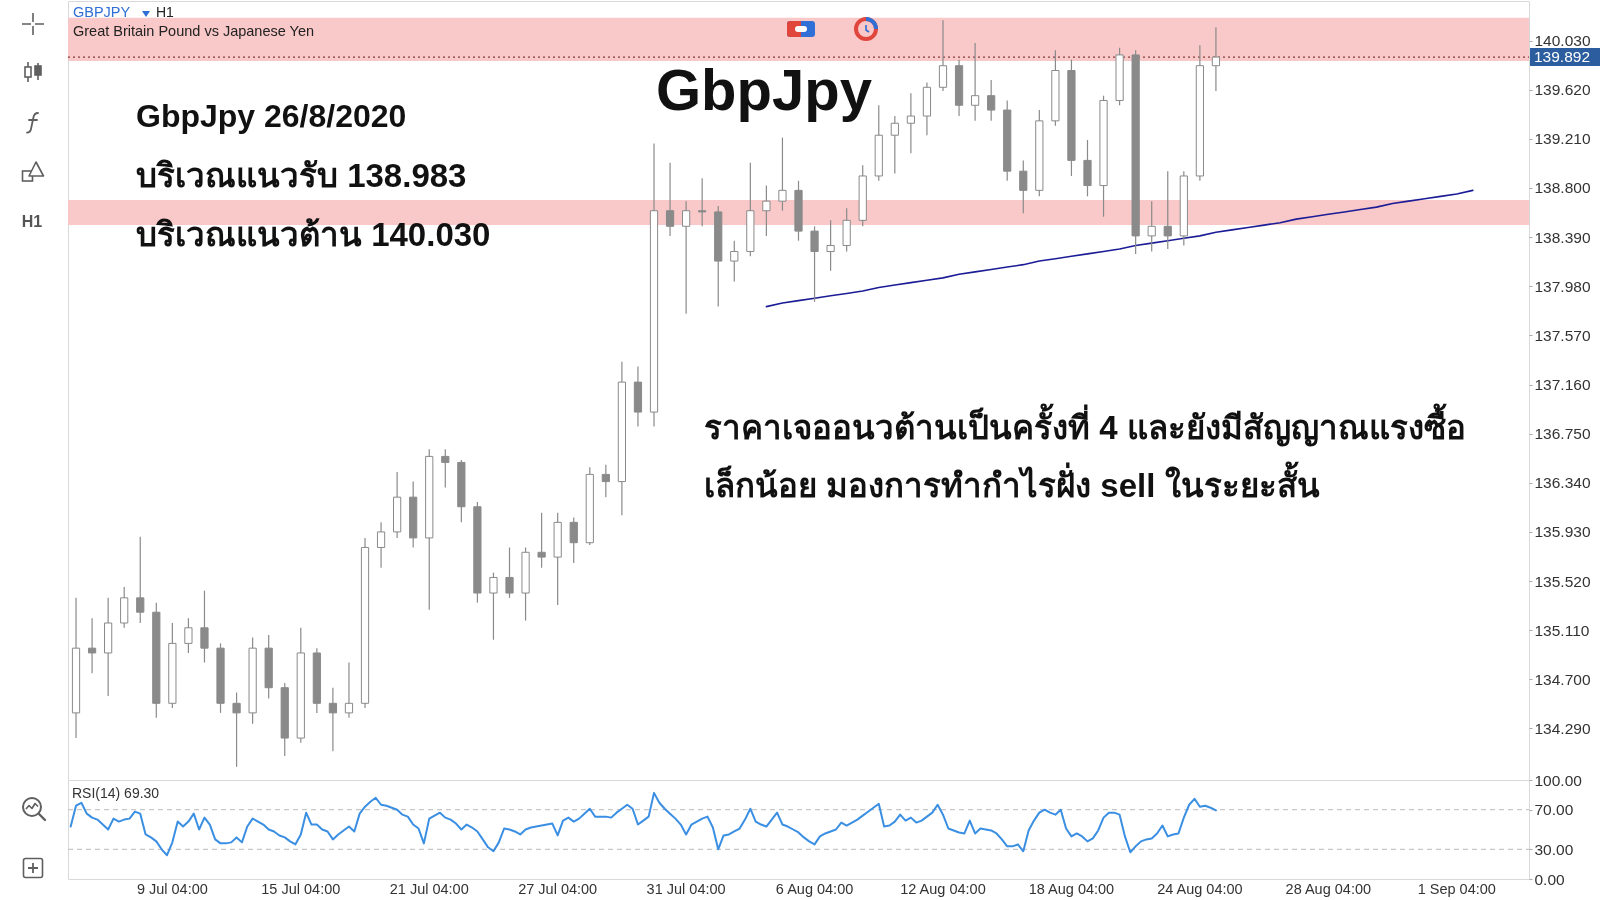 This screenshot has height=900, width=1600. Describe the element at coordinates (1562, 630) in the screenshot. I see `y-tick-label: 135.110` at that location.